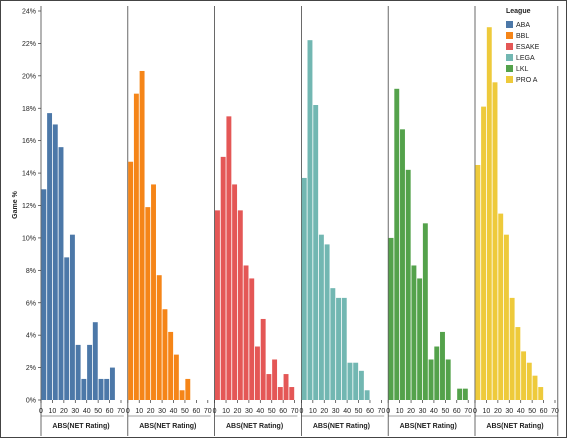 Image resolution: width=569 pixels, height=440 pixels. I want to click on y-axis-title: Game %, so click(15, 204).